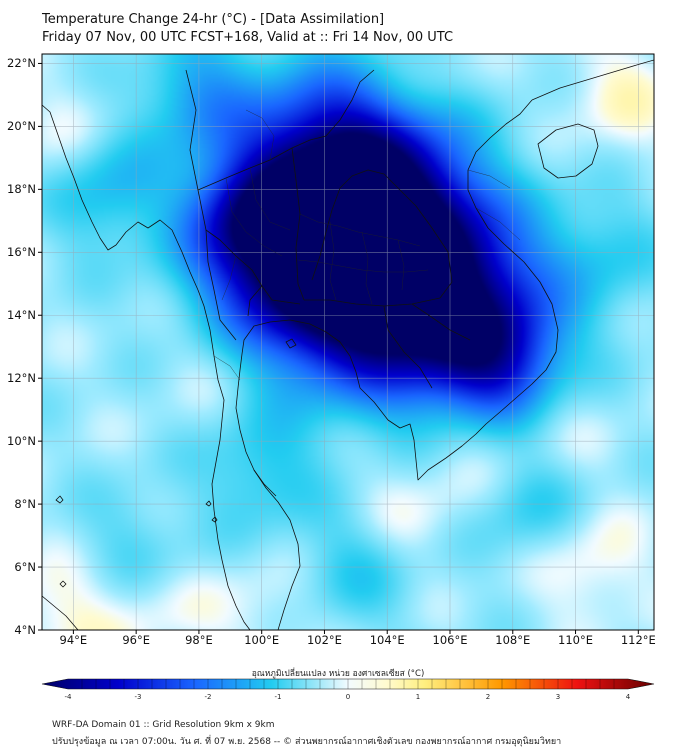 The width and height of the screenshot is (676, 756). I want to click on lat-label: 6°N, so click(25, 567).